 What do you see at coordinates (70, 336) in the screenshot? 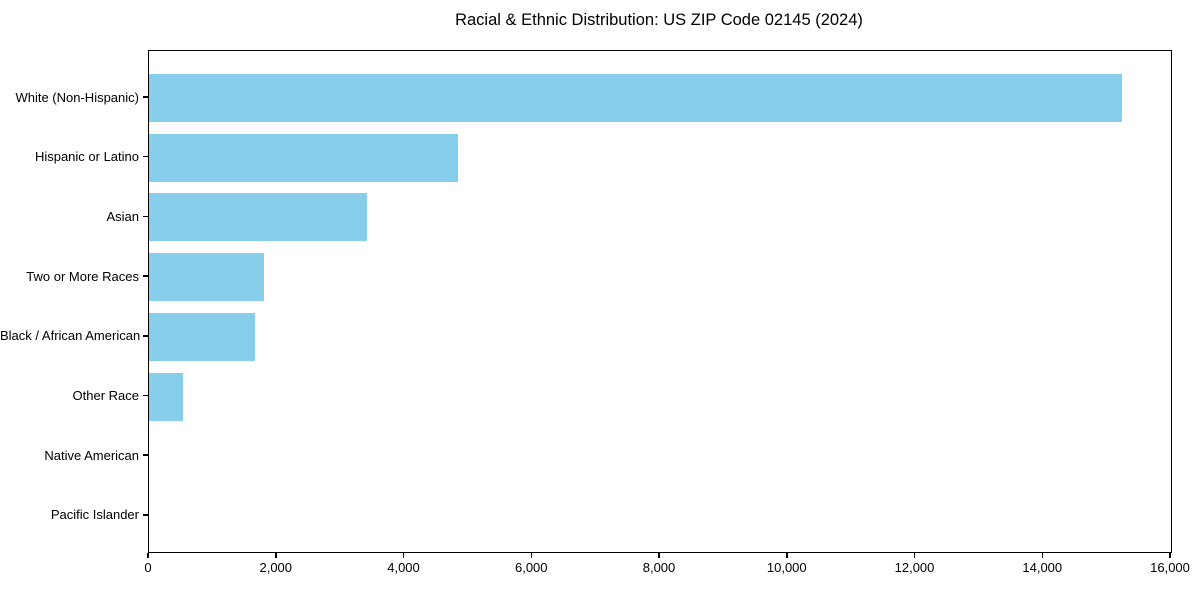
I see `y-tick-label: Black / African American` at bounding box center [70, 336].